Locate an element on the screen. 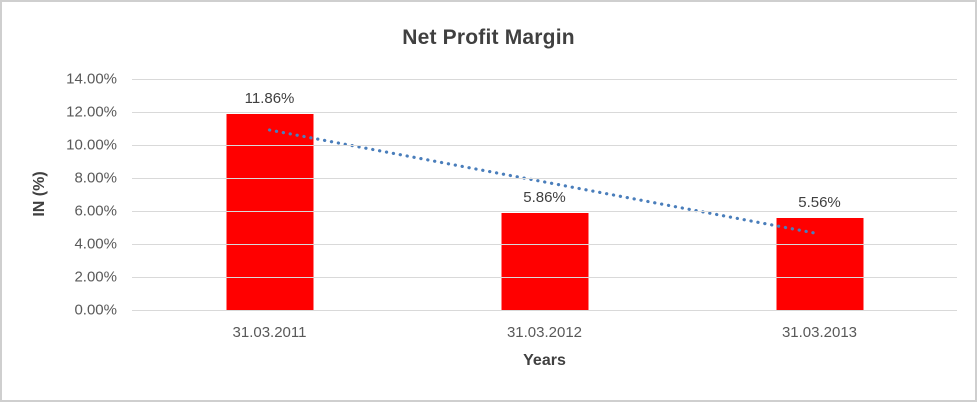 This screenshot has width=977, height=402. bar-31.03.2013 is located at coordinates (819, 264).